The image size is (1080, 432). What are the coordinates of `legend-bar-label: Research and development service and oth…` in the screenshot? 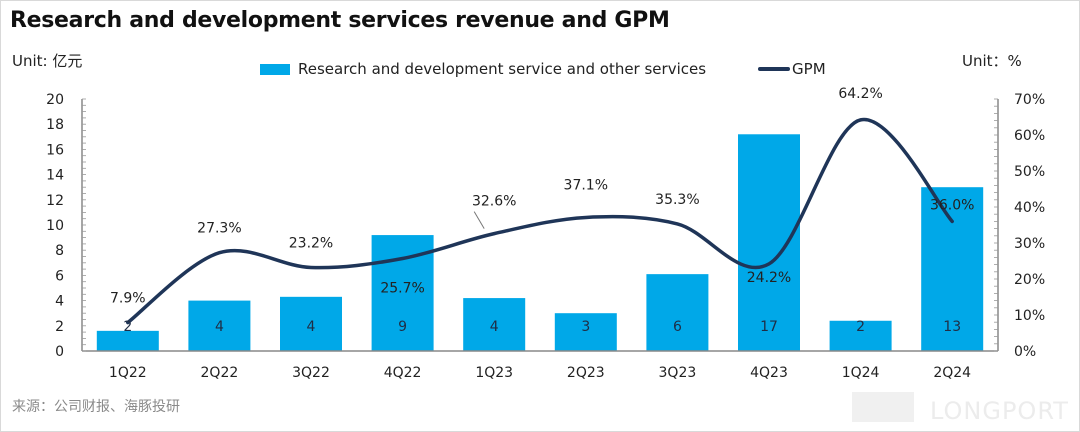 It's located at (502, 69).